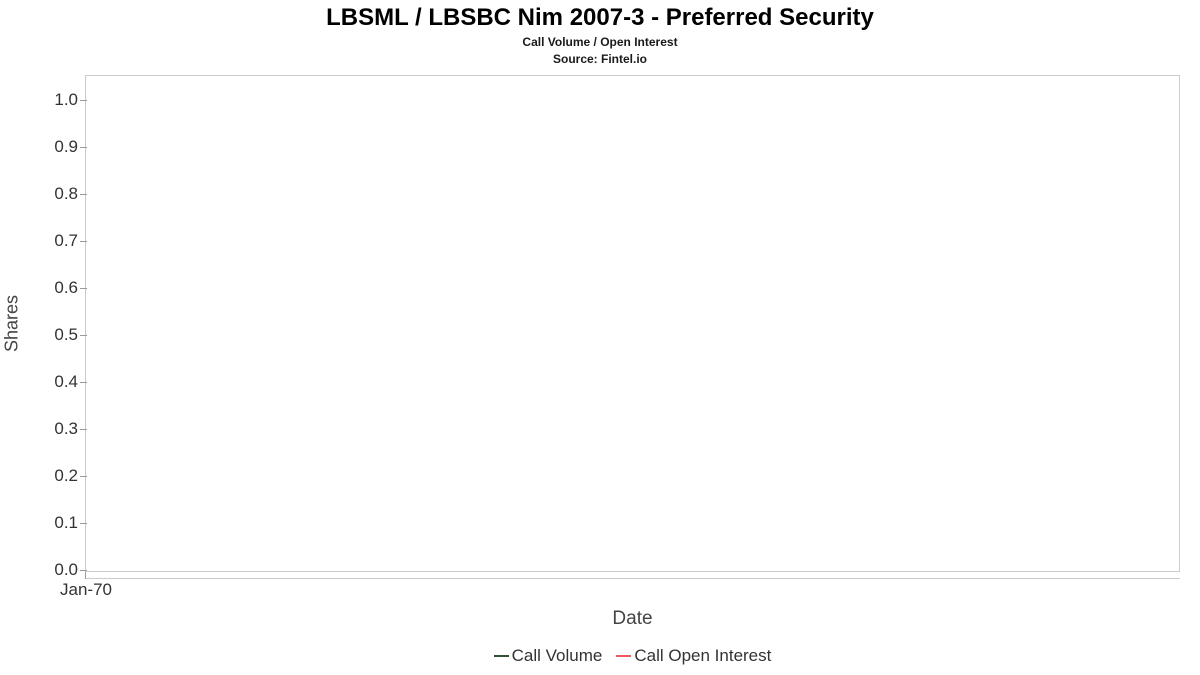  I want to click on chart-subtitle: Call Volume / Open Interest, so click(600, 42).